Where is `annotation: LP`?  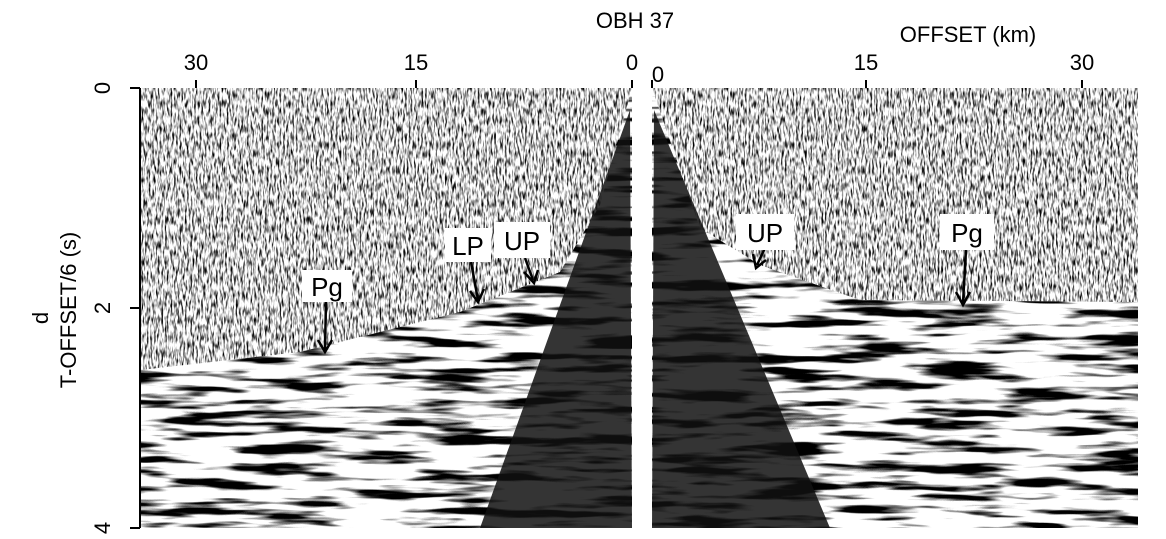
annotation: LP is located at coordinates (468, 246).